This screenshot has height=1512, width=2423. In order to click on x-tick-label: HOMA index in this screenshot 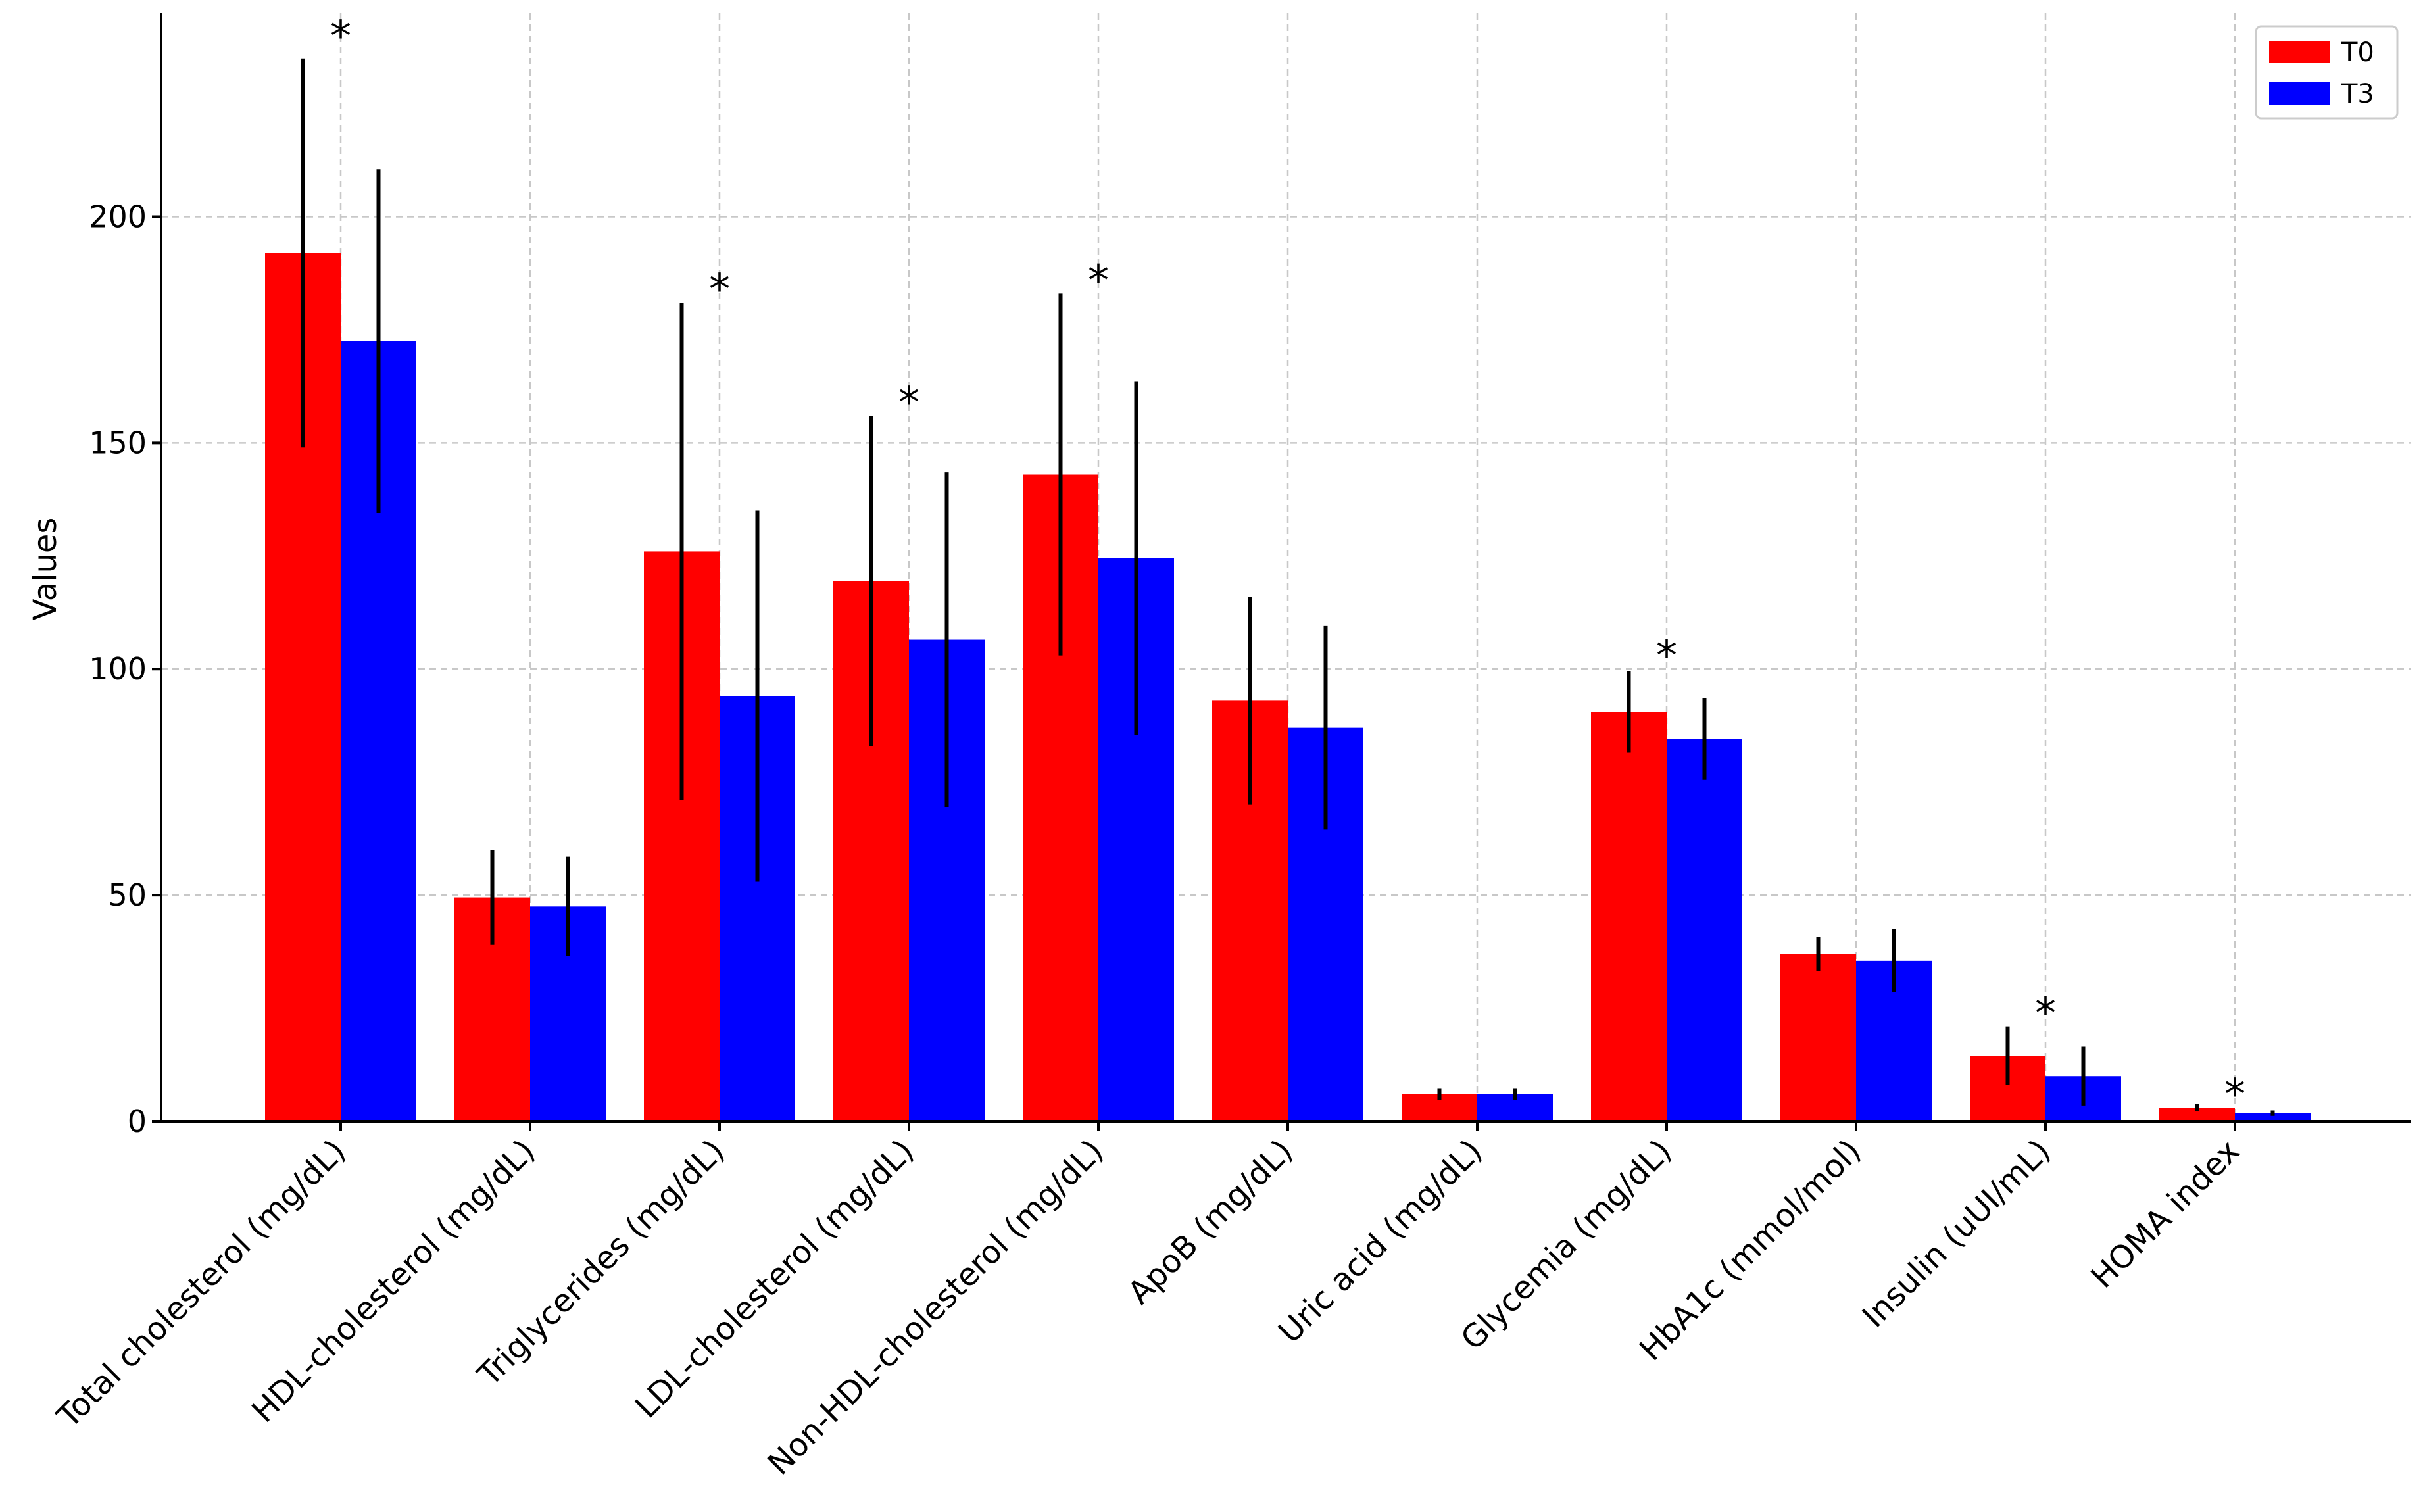, I will do `click(2165, 1214)`.